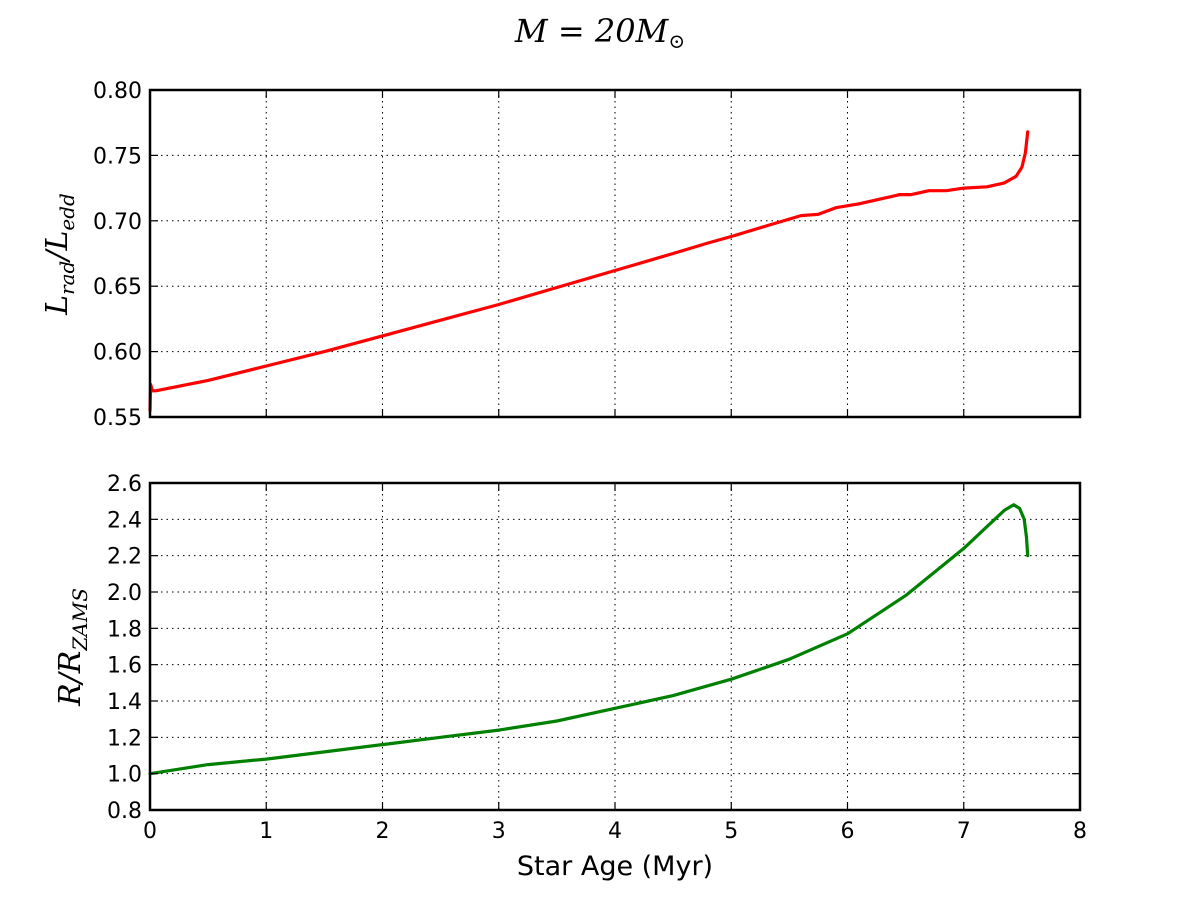  Describe the element at coordinates (124, 648) in the screenshot. I see `bottom-y-tick-labels: 0.8 1.0 1.2 1.4 1.6 1.8 2.0 2.2 2.4 2.6` at that location.